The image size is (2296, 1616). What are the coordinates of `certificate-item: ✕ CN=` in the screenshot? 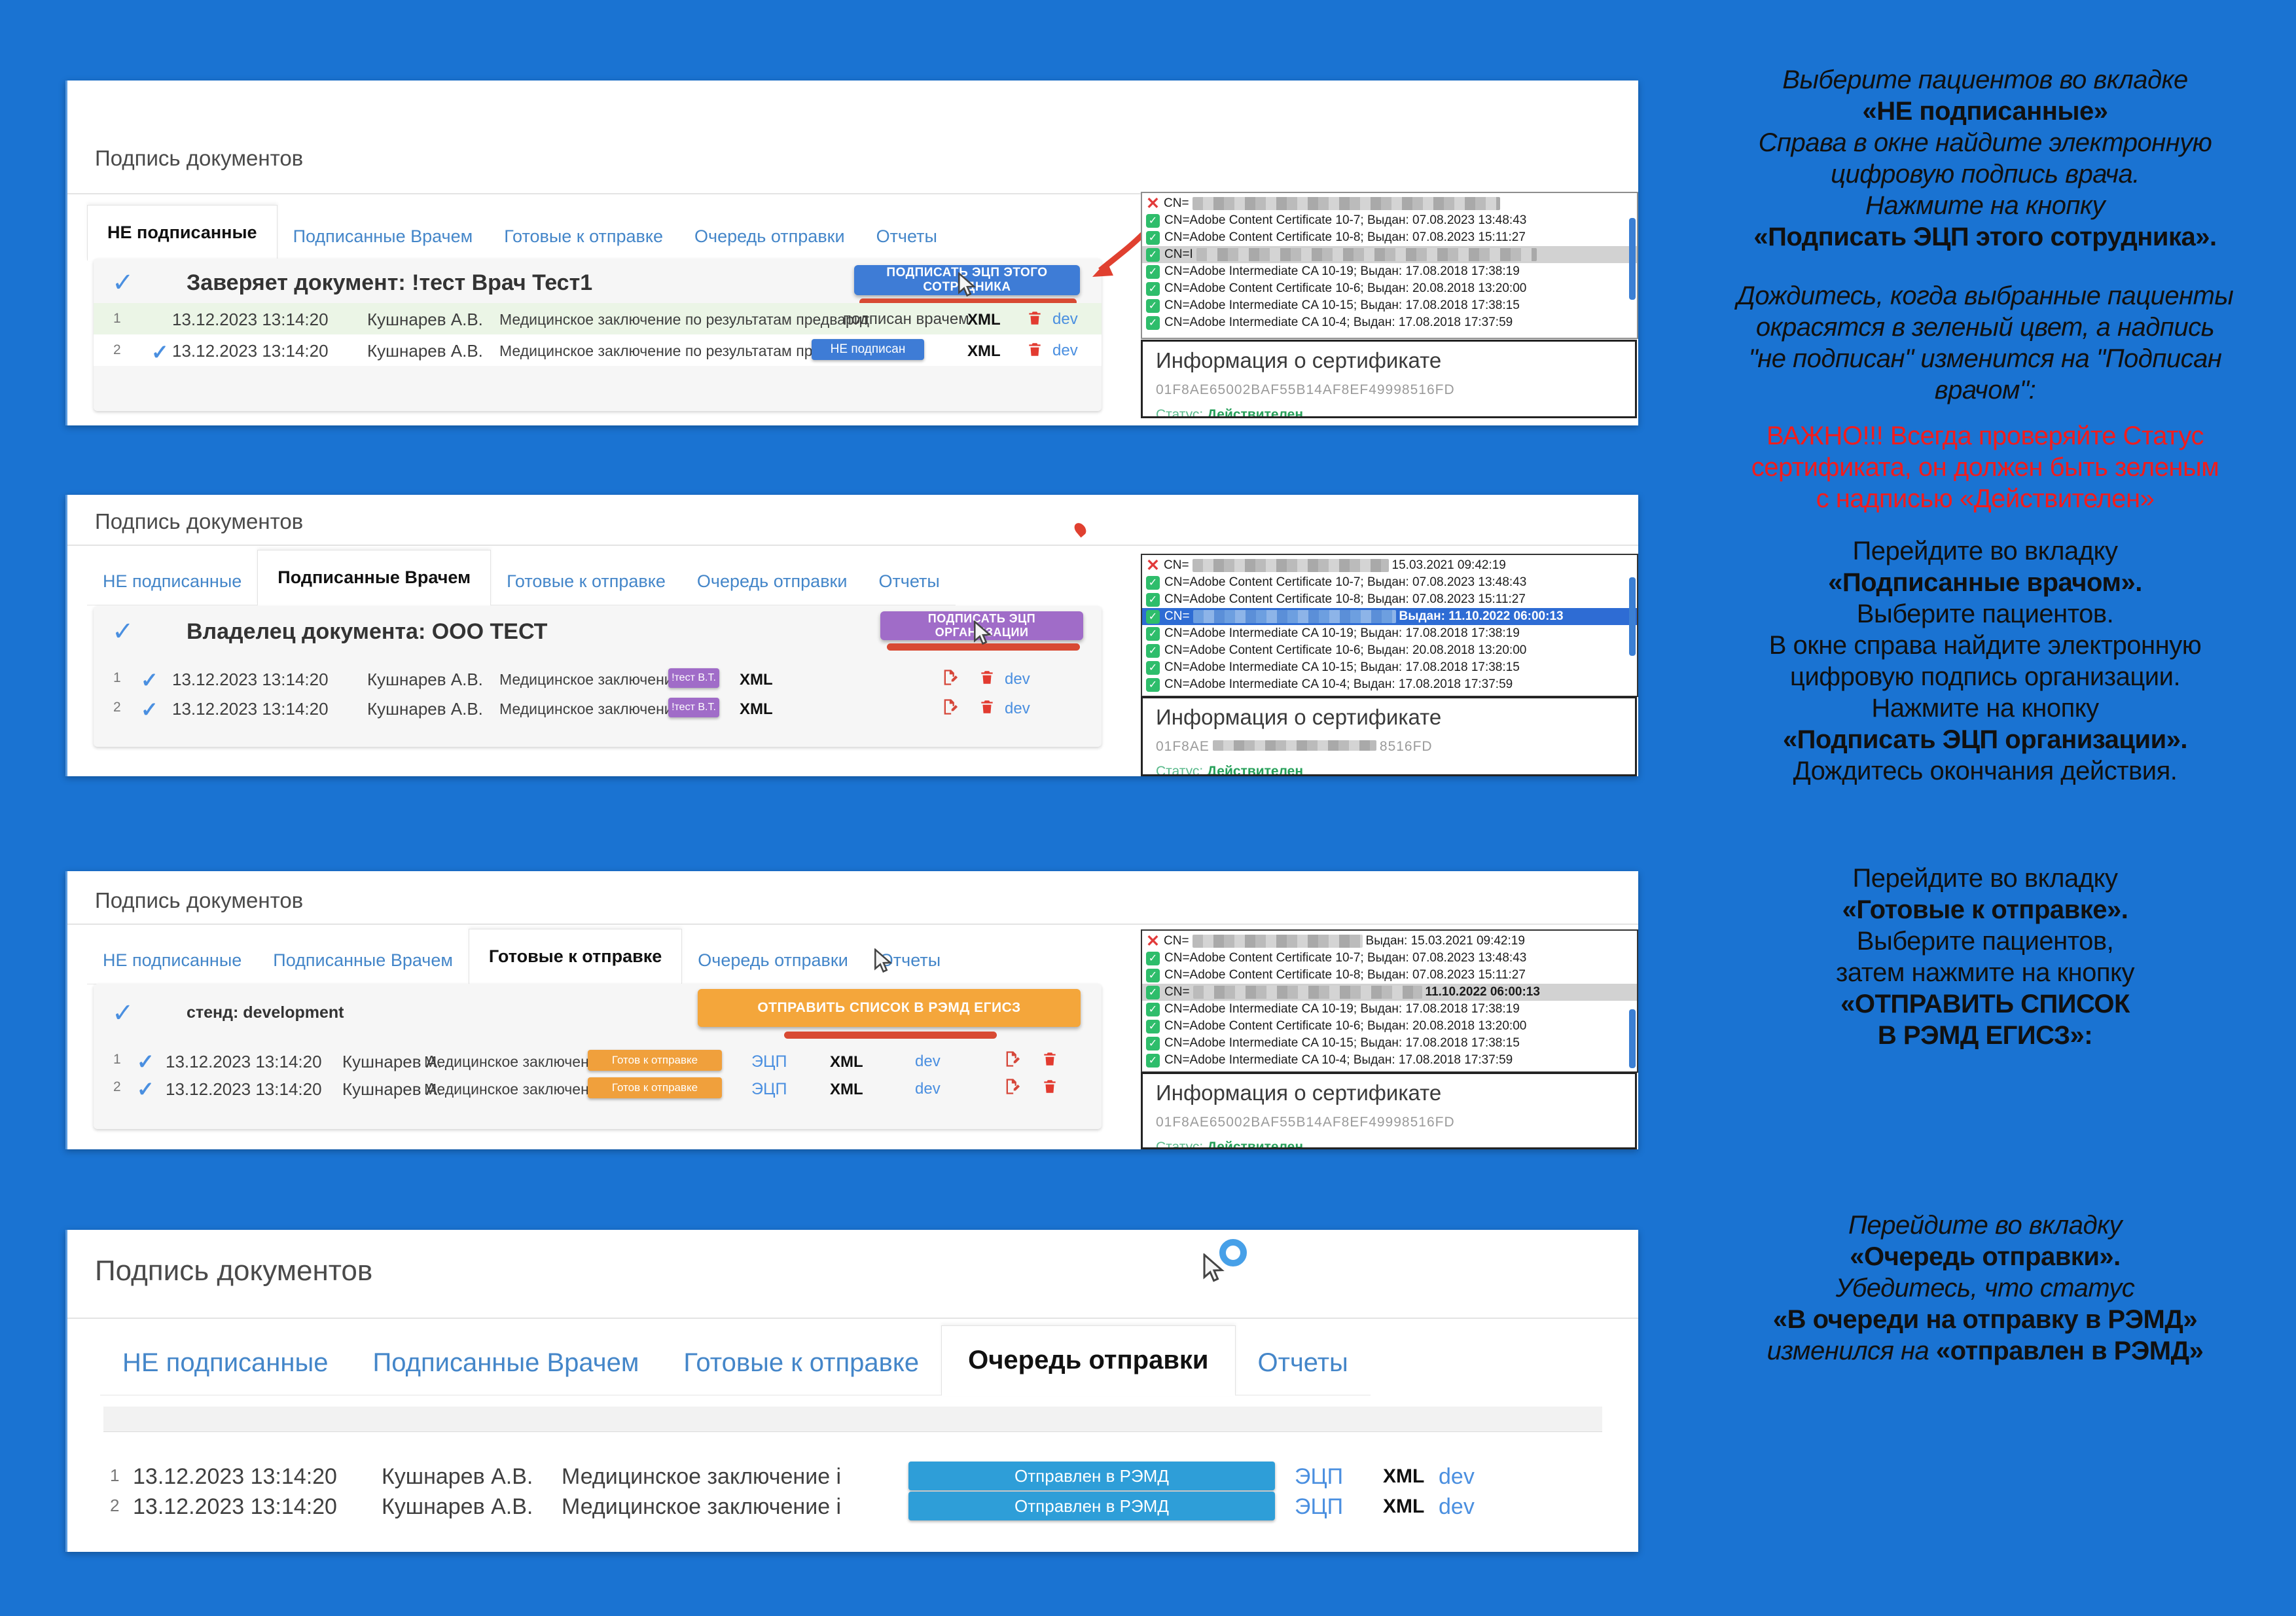 It's located at (1389, 203).